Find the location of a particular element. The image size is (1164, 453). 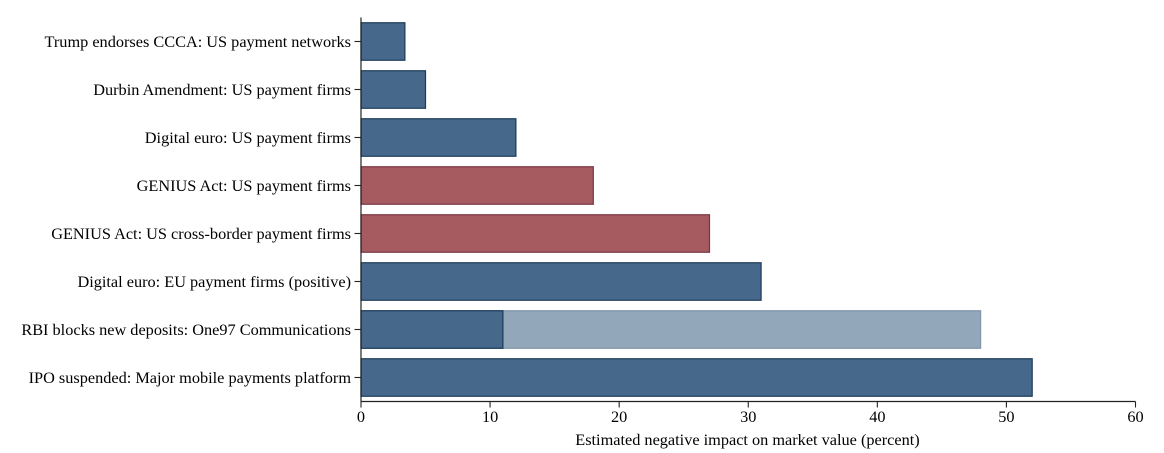

svg-text: Digital euro: US payment firms is located at coordinates (248, 137).